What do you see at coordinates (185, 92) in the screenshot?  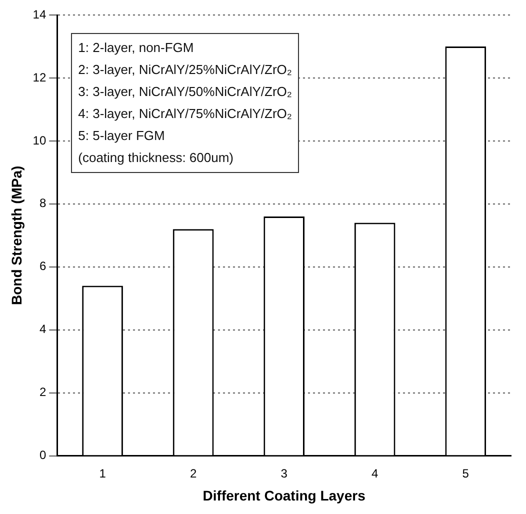 I see `annotation: 3: 3-layer, NiCrAlY/50%NiCrAlY/ZrO₂` at bounding box center [185, 92].